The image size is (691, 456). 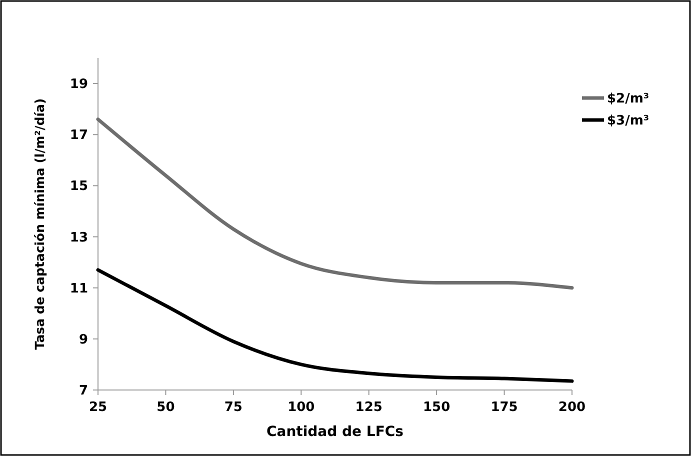 I want to click on y-tick-label: 7, so click(x=83, y=391).